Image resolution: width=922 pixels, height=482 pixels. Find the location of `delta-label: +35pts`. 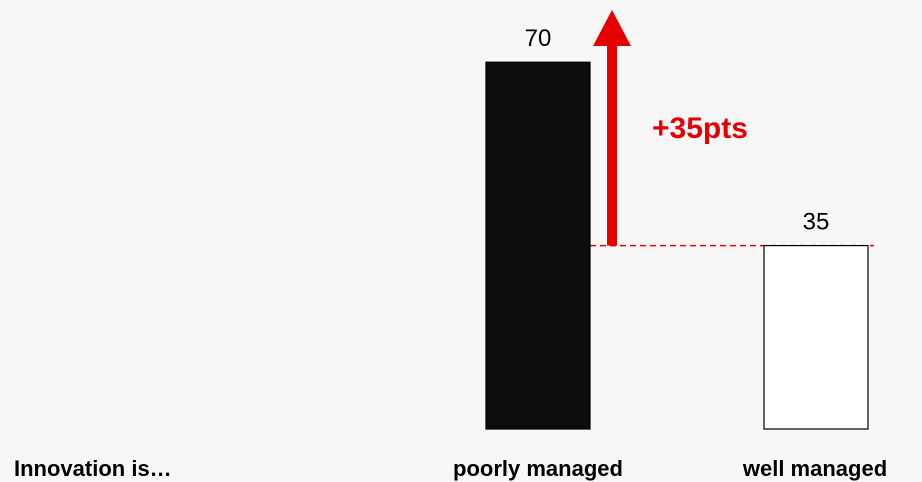

delta-label: +35pts is located at coordinates (700, 128).